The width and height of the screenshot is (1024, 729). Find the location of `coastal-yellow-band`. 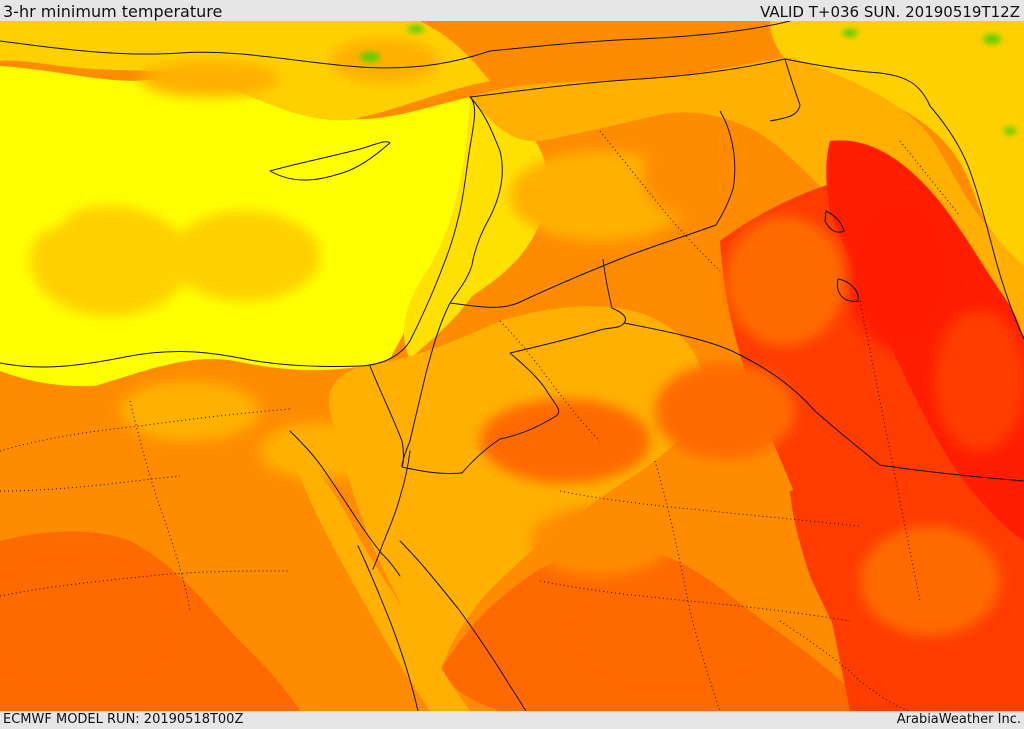

coastal-yellow-band is located at coordinates (476, 228).